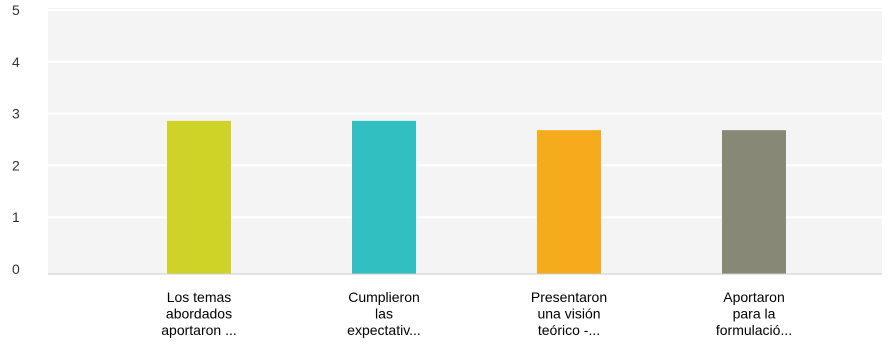  What do you see at coordinates (16, 217) in the screenshot?
I see `y-tick-label: 1` at bounding box center [16, 217].